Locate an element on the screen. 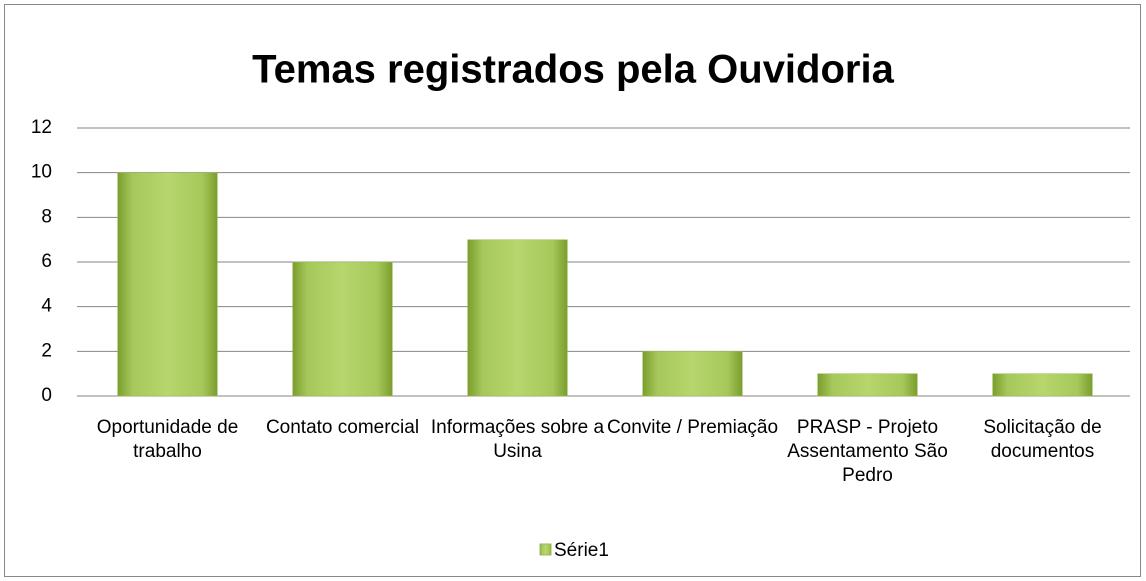 The width and height of the screenshot is (1146, 581). x-tick-label-box: Oportunidade de trabalho is located at coordinates (167, 439).